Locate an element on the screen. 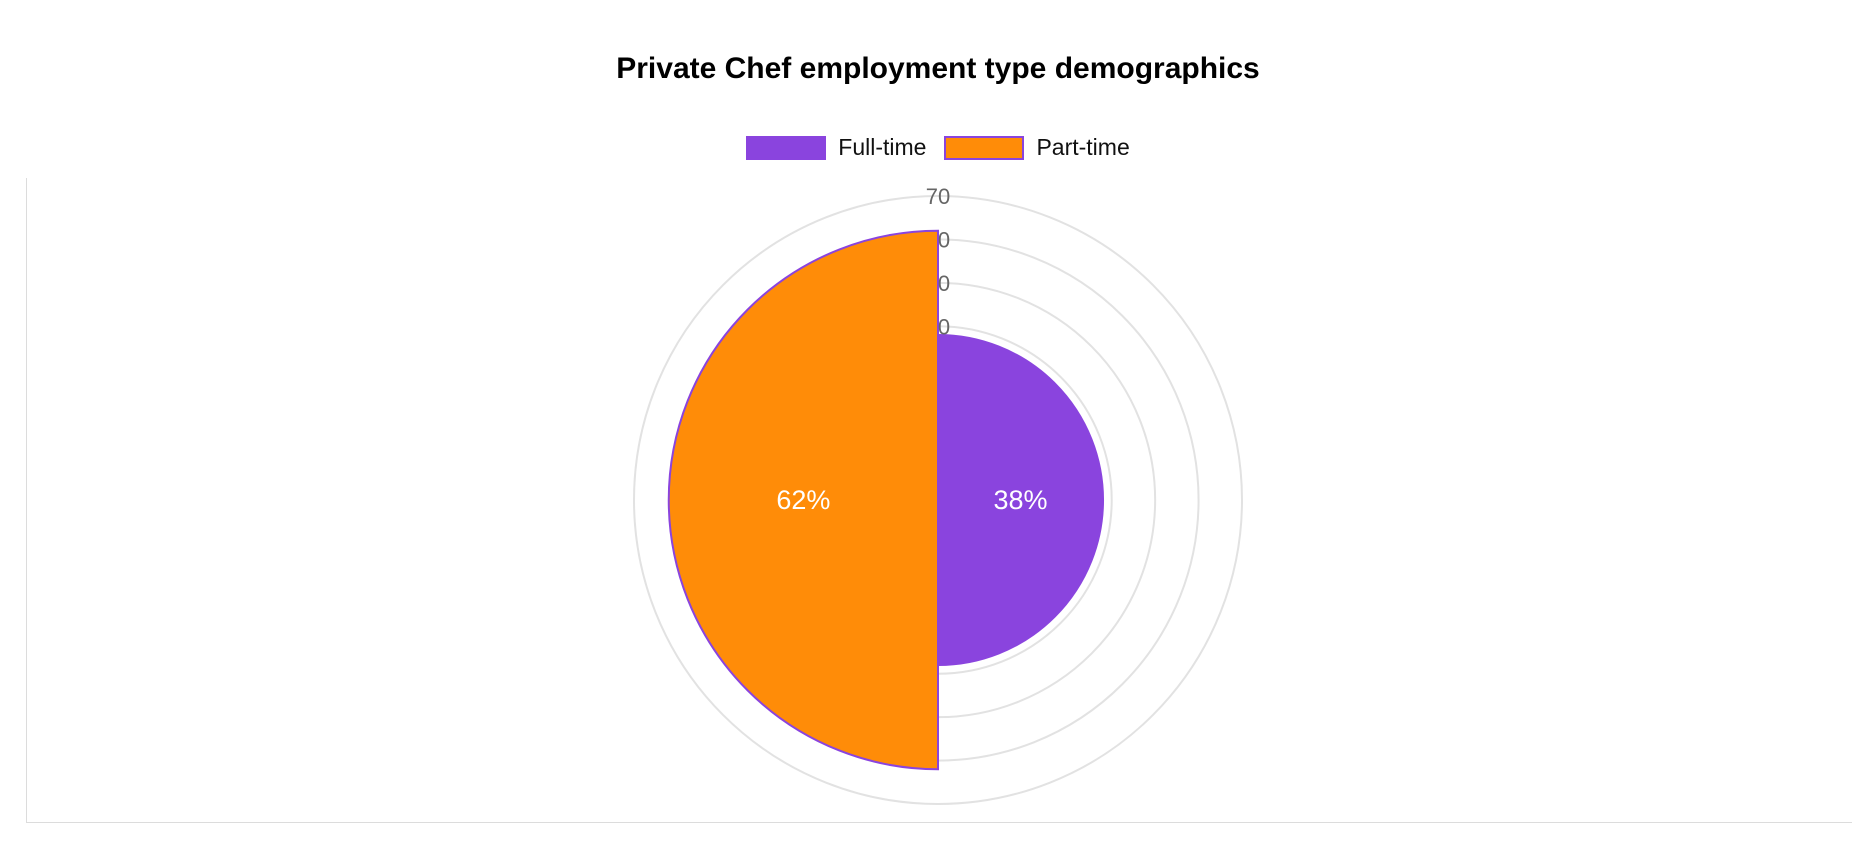 The height and width of the screenshot is (844, 1876). legend-item-part-time: Part-time is located at coordinates (1037, 147).